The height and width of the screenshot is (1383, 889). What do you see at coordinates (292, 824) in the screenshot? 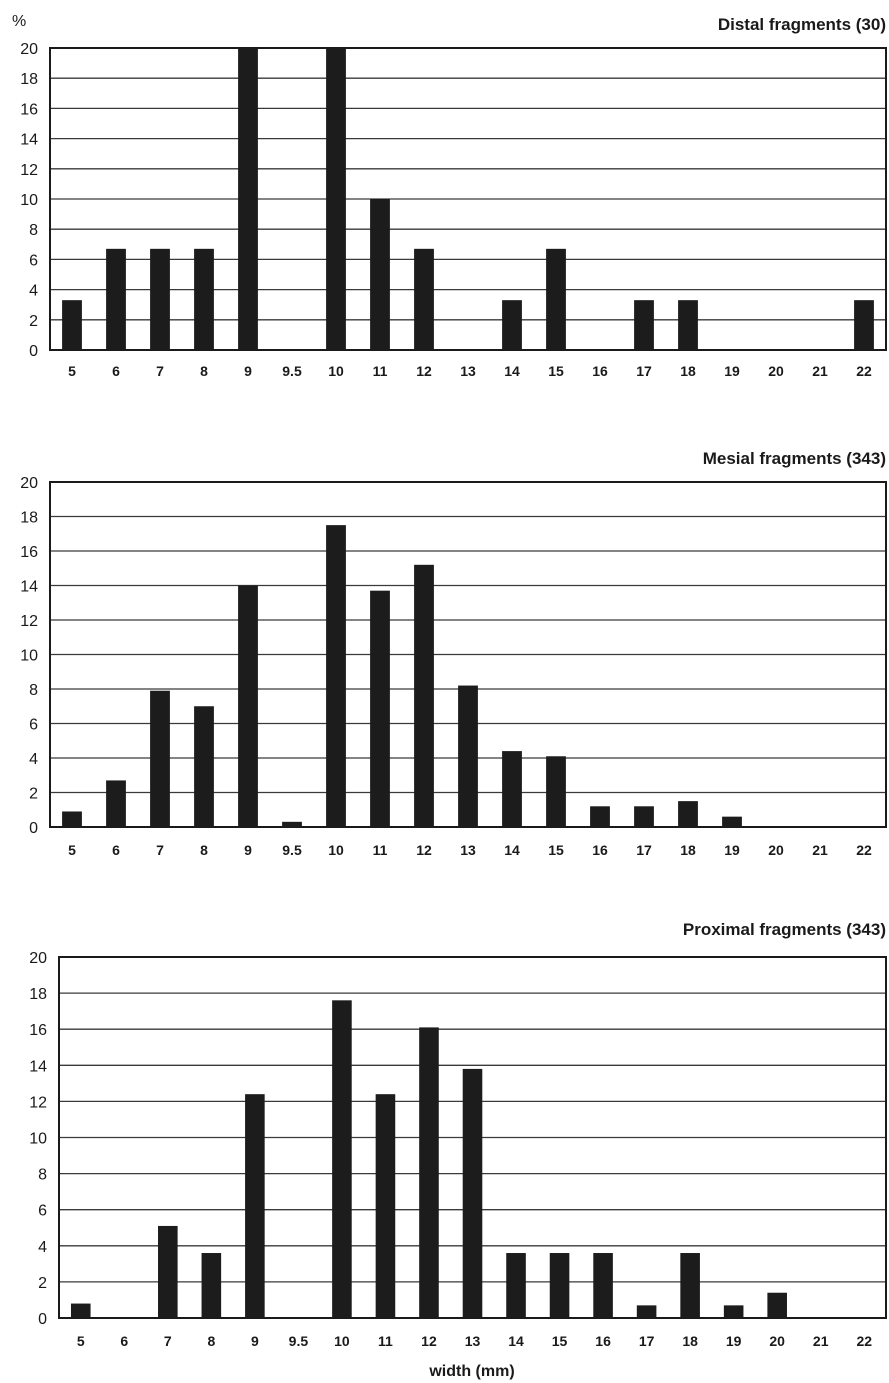
I see `bar-9.5` at bounding box center [292, 824].